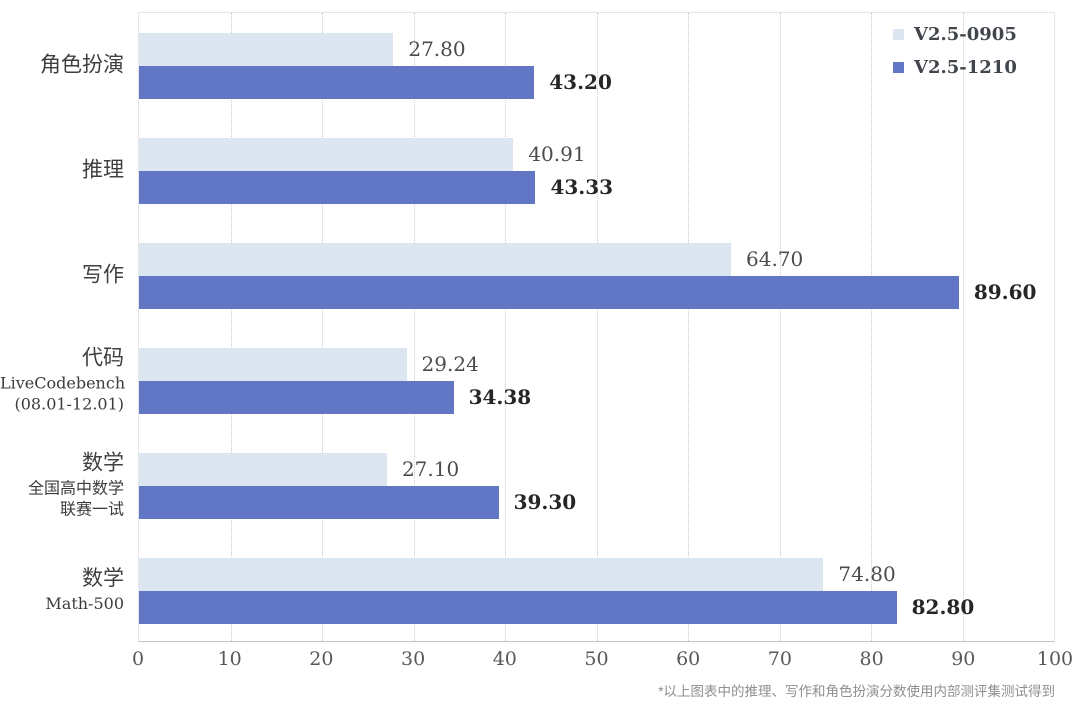  I want to click on legend: V2.5-0905 V2.5-1210, so click(955, 51).